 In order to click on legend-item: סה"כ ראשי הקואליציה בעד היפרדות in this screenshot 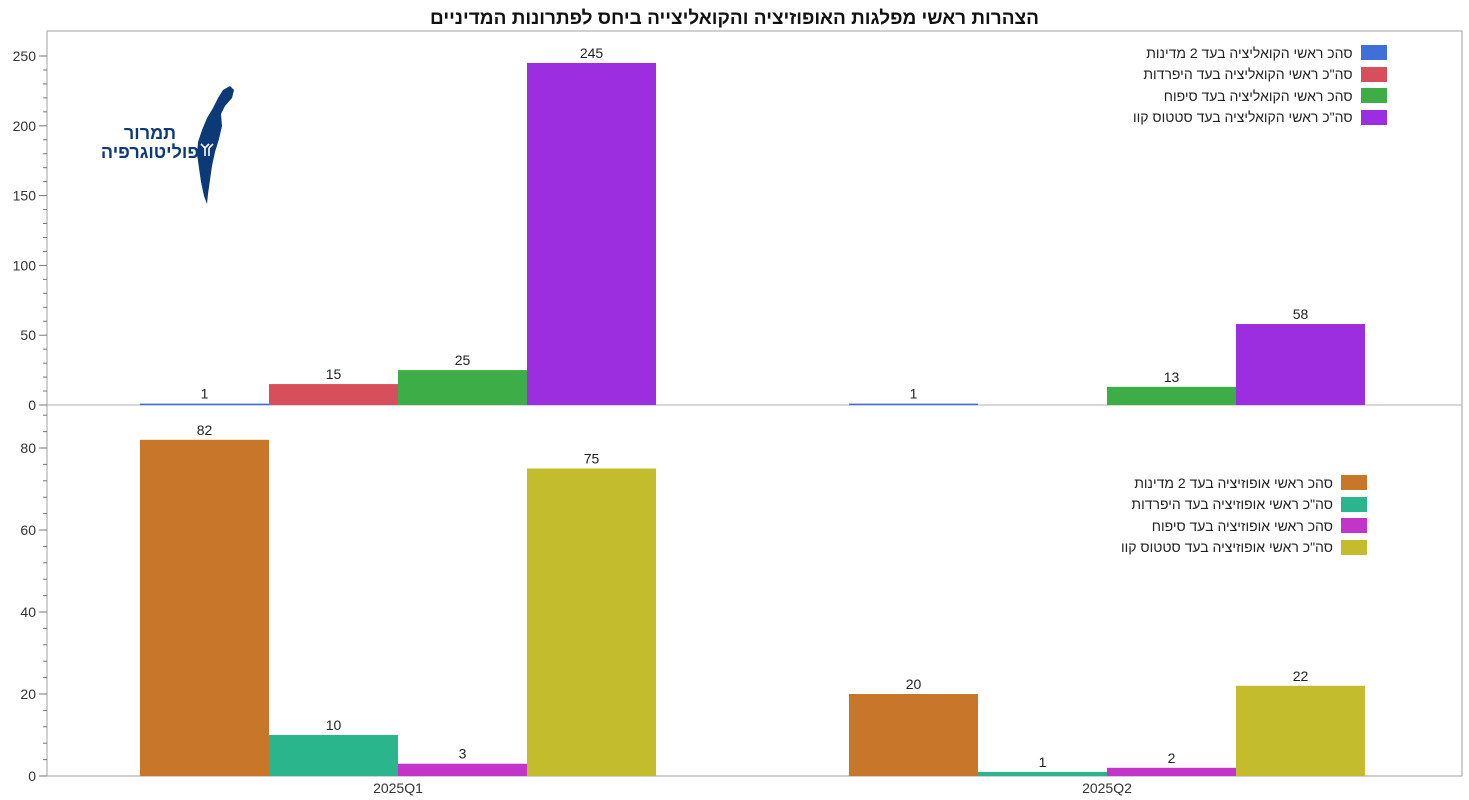, I will do `click(1260, 75)`.